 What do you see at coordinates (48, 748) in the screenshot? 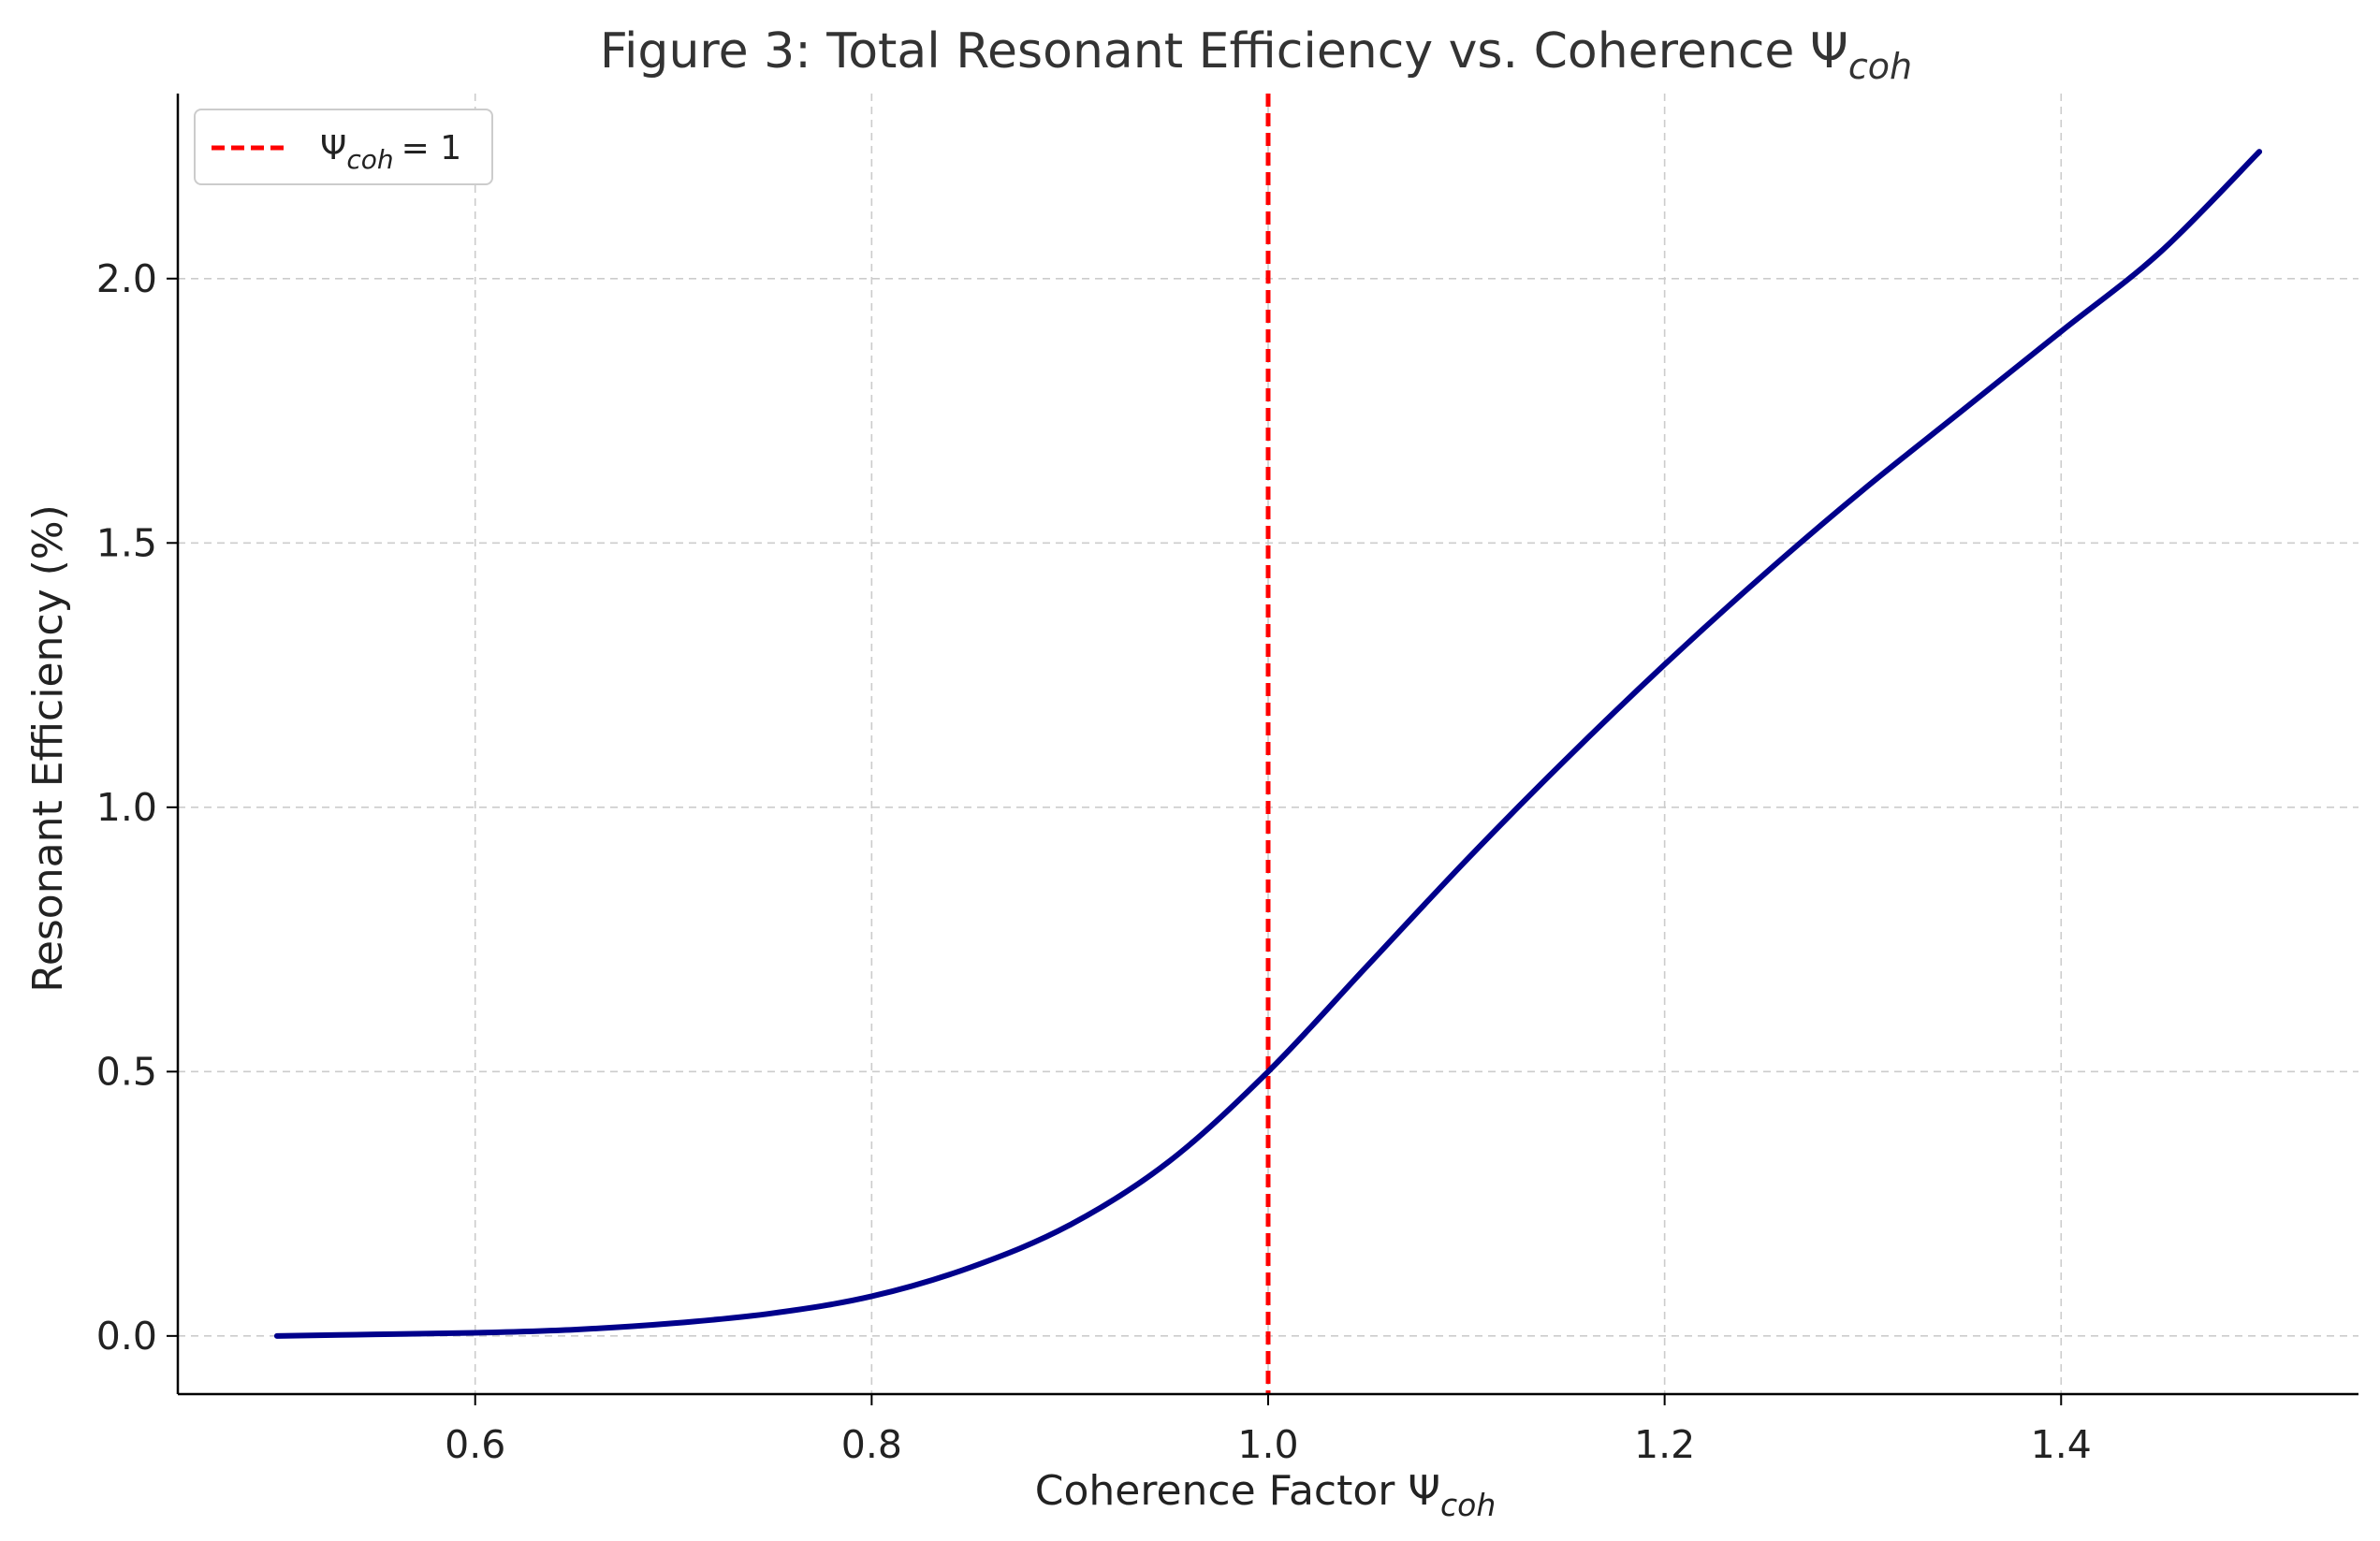
I see `y-axis-label: Resonant Efficiency (%)` at bounding box center [48, 748].